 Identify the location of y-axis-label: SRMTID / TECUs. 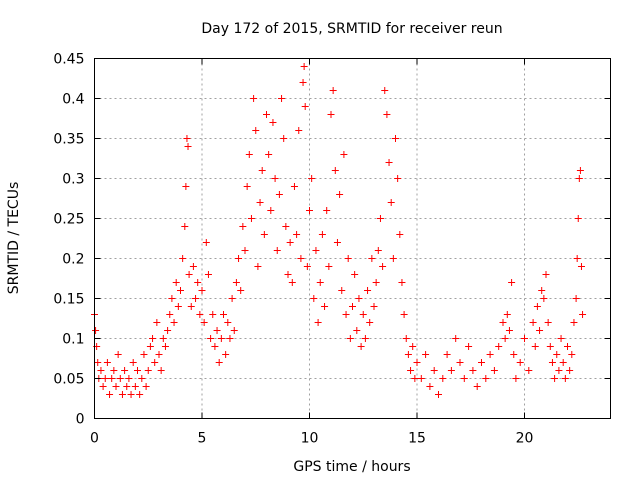
(14, 238).